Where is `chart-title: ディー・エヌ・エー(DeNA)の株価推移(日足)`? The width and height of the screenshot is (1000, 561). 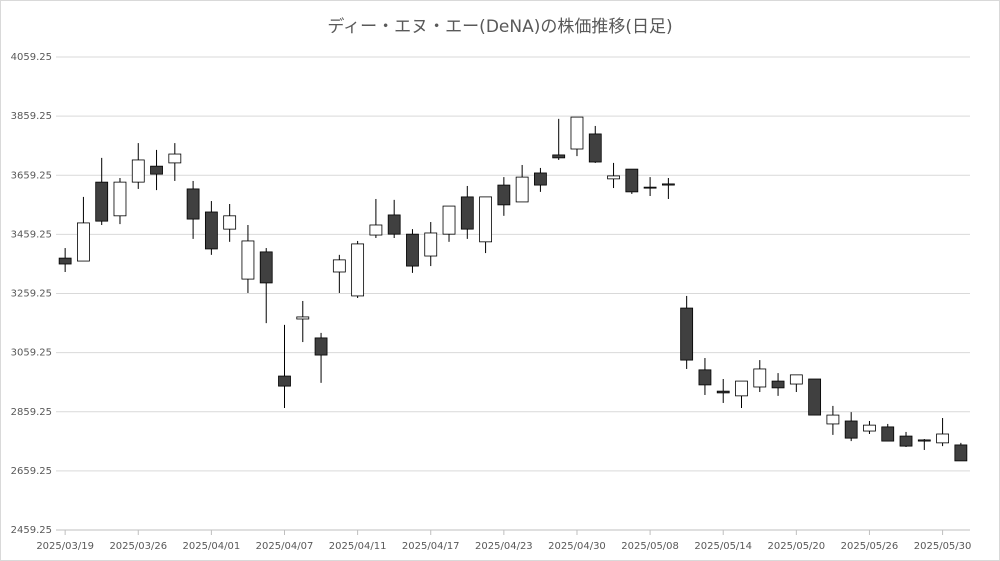
chart-title: ディー・エヌ・エー(DeNA)の株価推移(日足) is located at coordinates (499, 26).